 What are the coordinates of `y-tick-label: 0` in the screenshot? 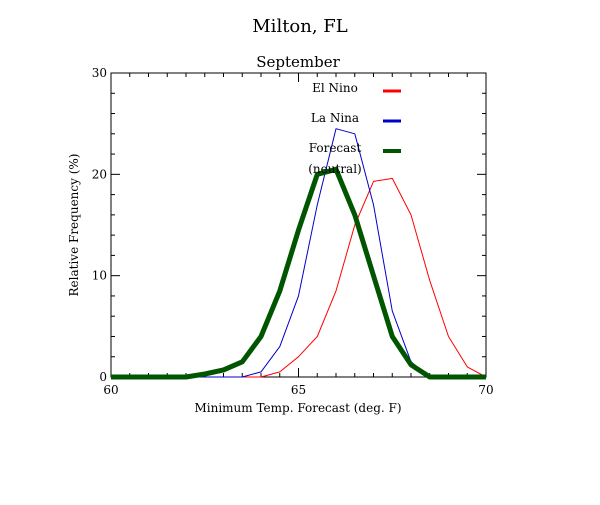 It's located at (103, 377).